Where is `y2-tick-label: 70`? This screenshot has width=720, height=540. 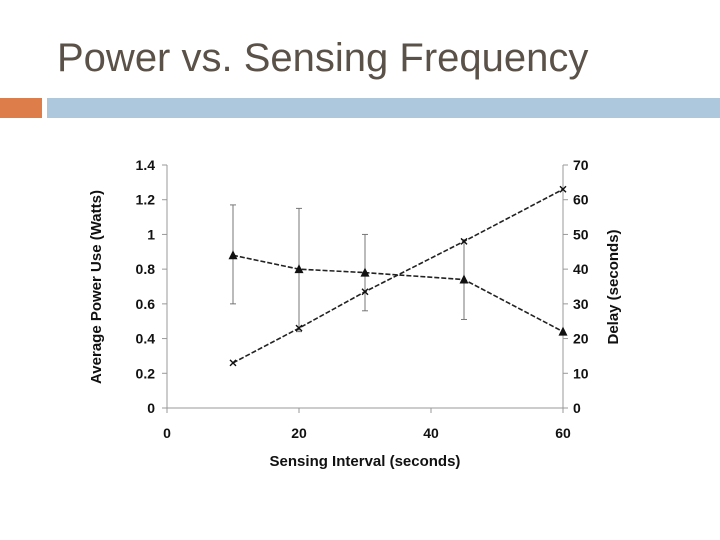
y2-tick-label: 70 is located at coordinates (581, 165).